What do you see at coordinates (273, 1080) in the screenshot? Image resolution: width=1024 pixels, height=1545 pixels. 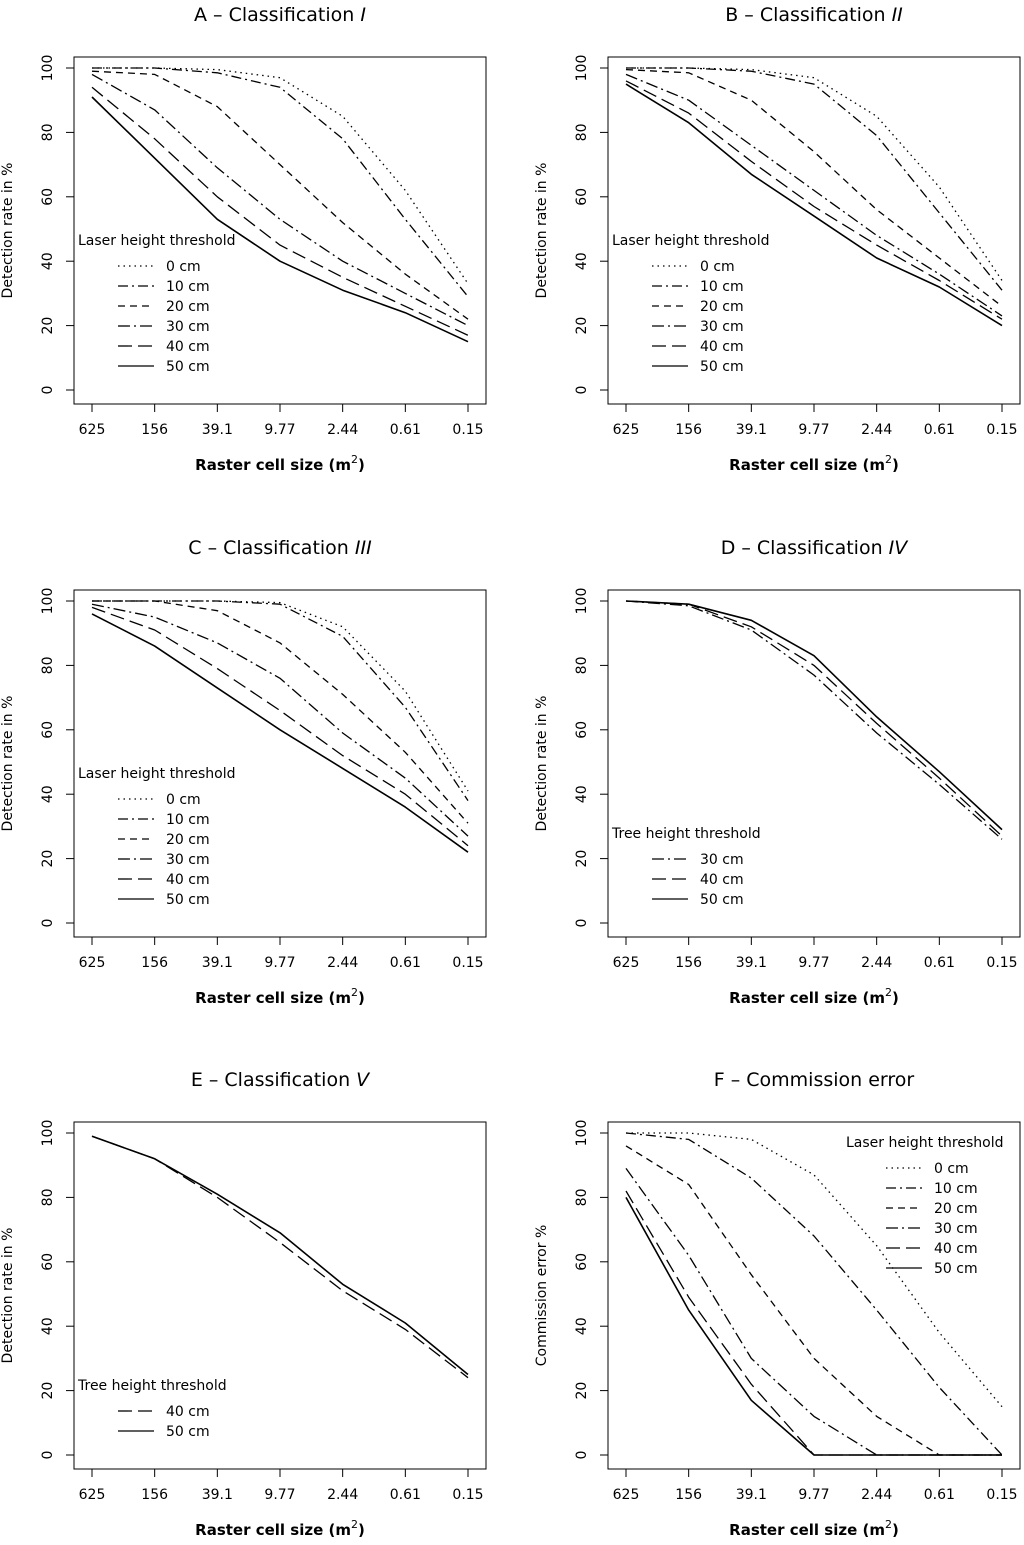 I see `chart-title-prefix: E – Classification` at bounding box center [273, 1080].